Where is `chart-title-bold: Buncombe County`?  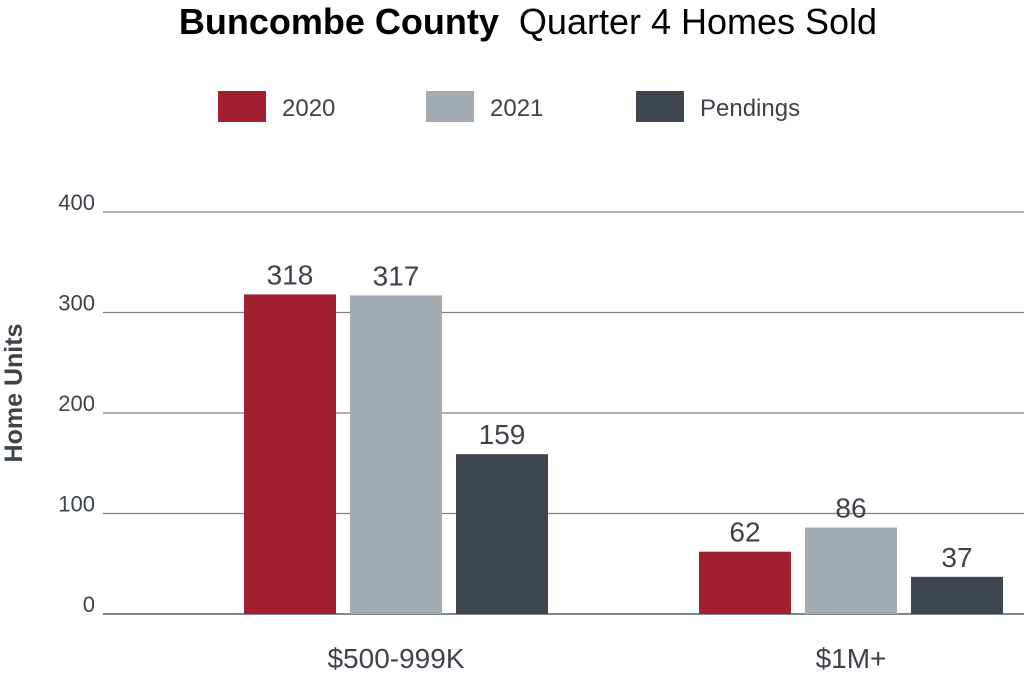
chart-title-bold: Buncombe County is located at coordinates (339, 21).